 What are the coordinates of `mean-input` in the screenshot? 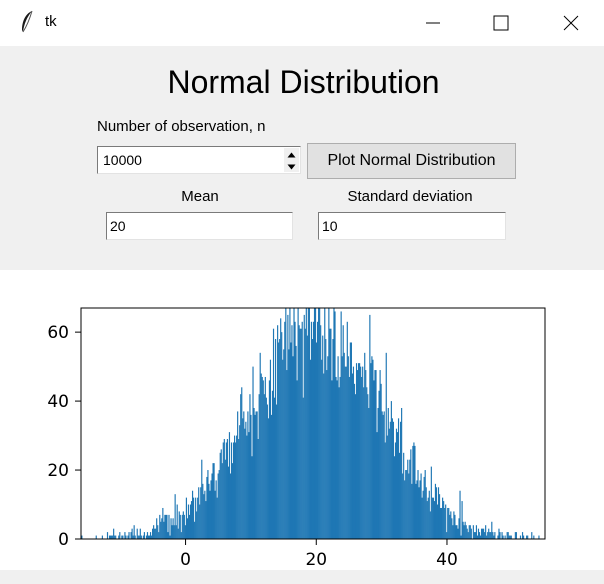 It's located at (199, 226).